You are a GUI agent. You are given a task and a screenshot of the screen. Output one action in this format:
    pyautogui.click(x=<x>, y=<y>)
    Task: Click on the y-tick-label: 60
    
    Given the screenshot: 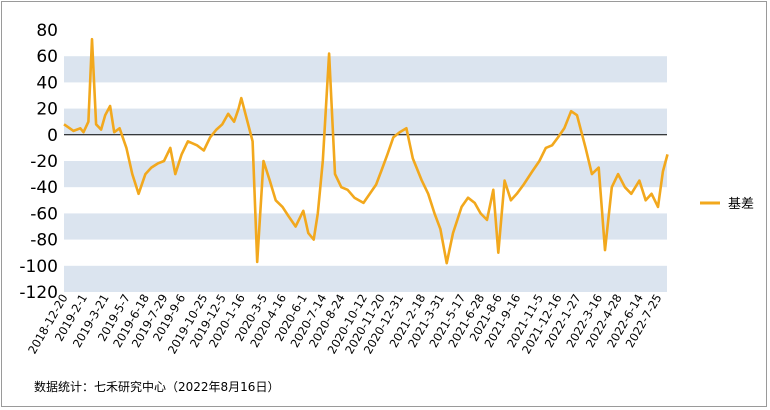 What is the action you would take?
    pyautogui.click(x=47, y=57)
    